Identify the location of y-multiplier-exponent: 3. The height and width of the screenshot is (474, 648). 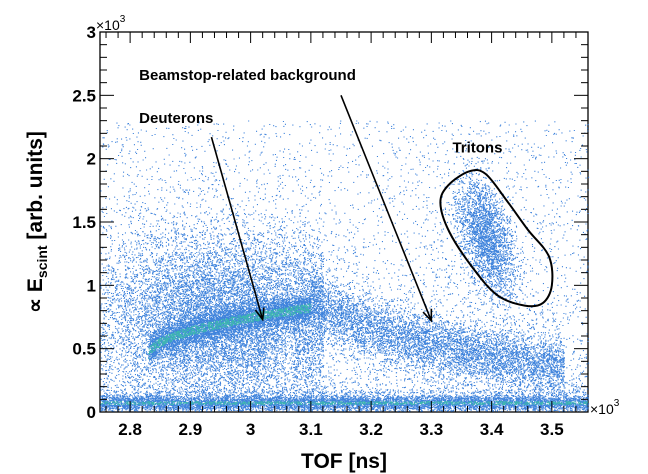
(123, 19).